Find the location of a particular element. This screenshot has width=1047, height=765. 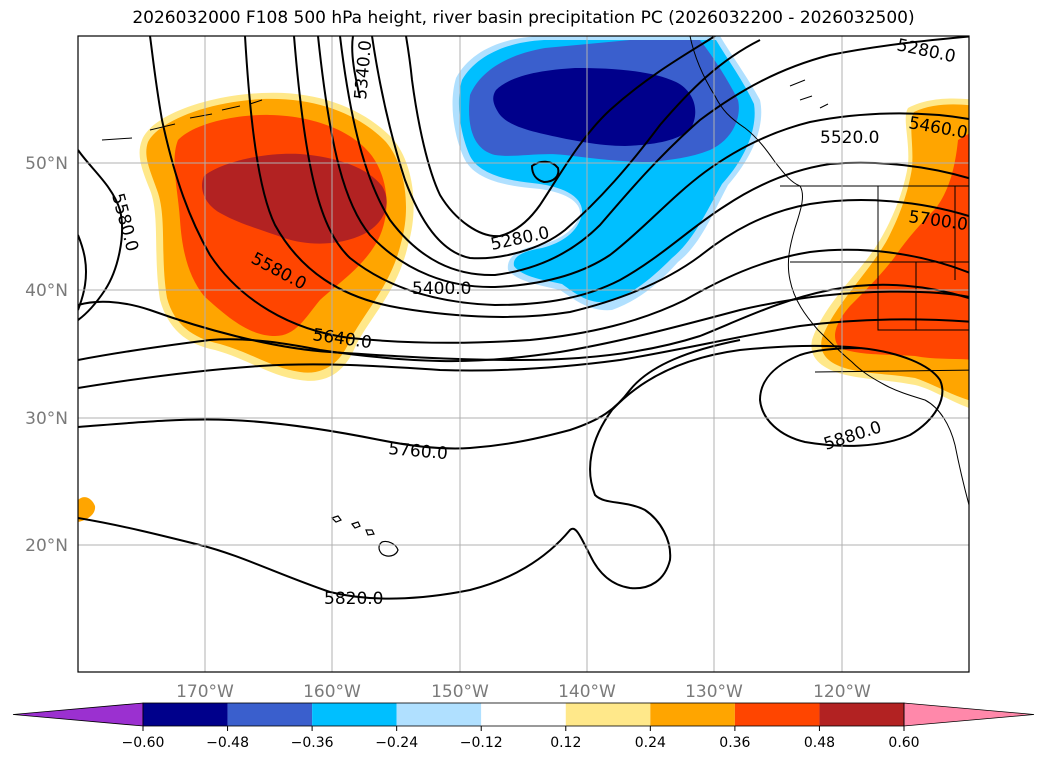

colorbar-tick: 0.48 is located at coordinates (819, 743).